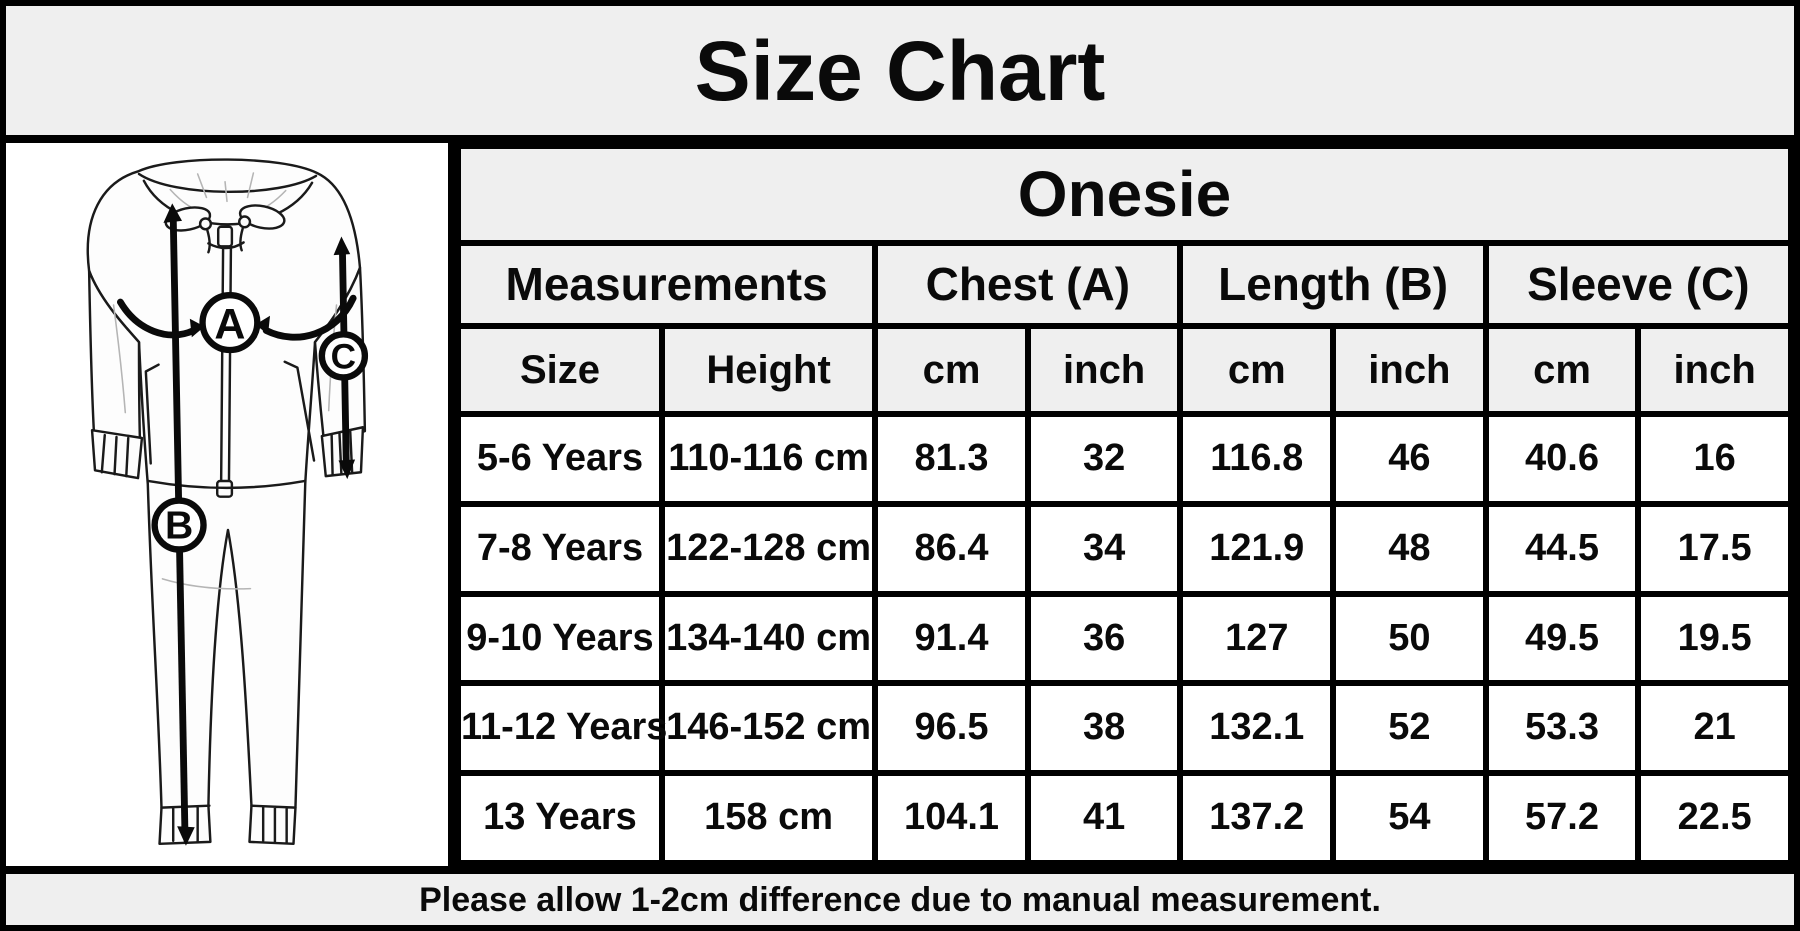  I want to click on left-pocket, so click(152, 414).